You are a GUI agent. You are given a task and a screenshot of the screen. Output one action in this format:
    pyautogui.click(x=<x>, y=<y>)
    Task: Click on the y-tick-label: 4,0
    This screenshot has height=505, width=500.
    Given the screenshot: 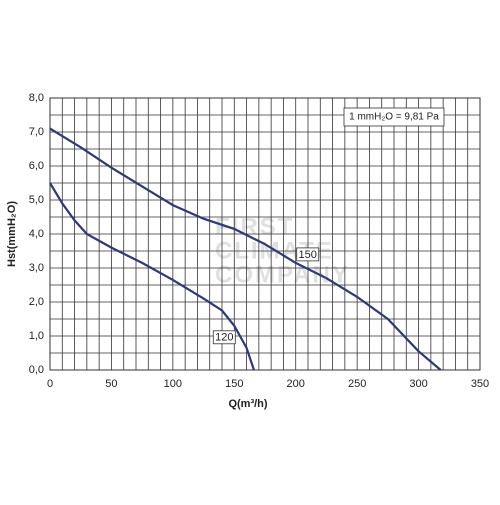 What is the action you would take?
    pyautogui.click(x=36, y=234)
    